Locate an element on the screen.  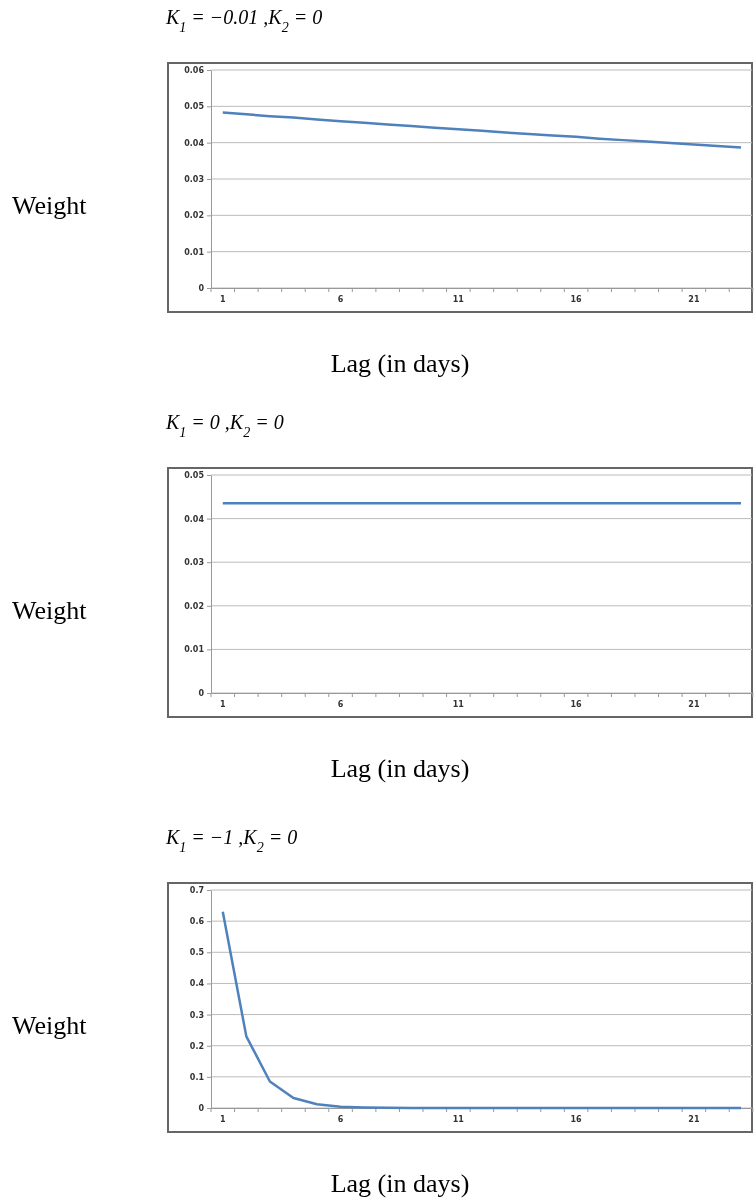
chart-title: K$_{1}$ = −1 ,K$_{2}$ = 0 is located at coordinates (231, 840).